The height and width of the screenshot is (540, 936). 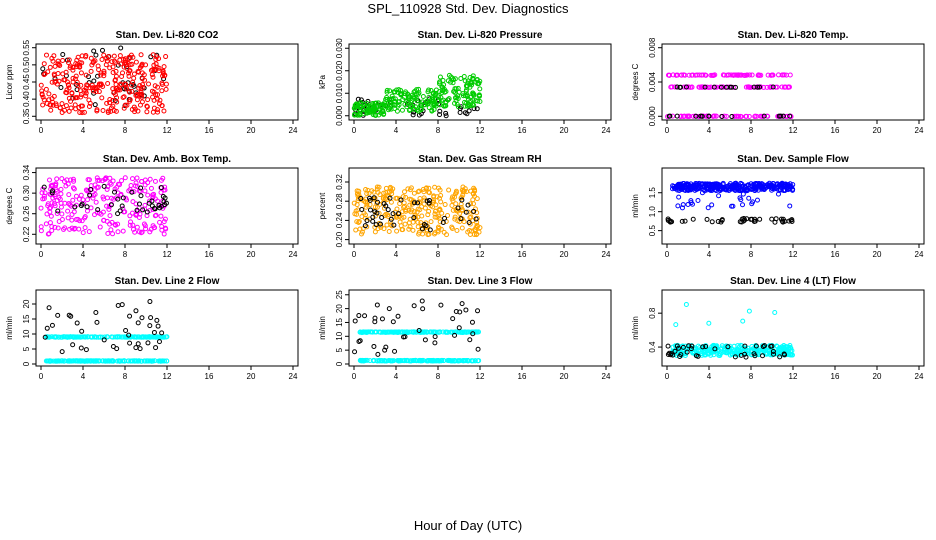 I want to click on x-tick-label: 24, so click(x=919, y=376).